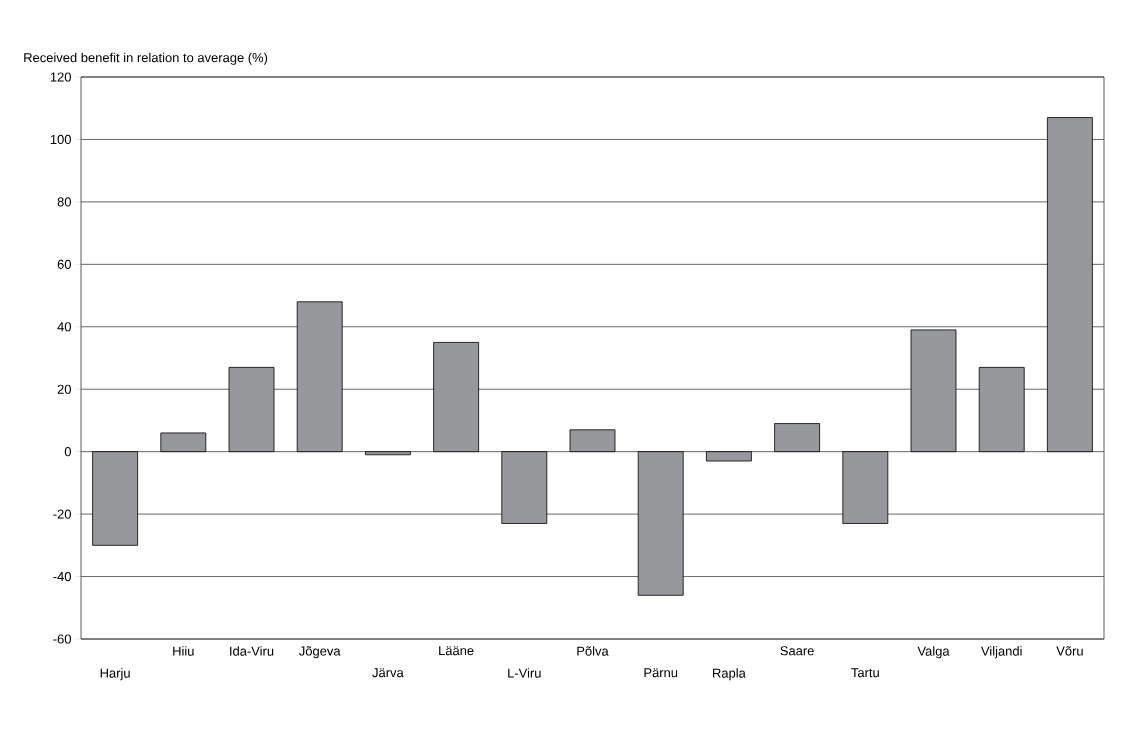  Describe the element at coordinates (320, 652) in the screenshot. I see `x-tick-label: Jõgeva` at that location.